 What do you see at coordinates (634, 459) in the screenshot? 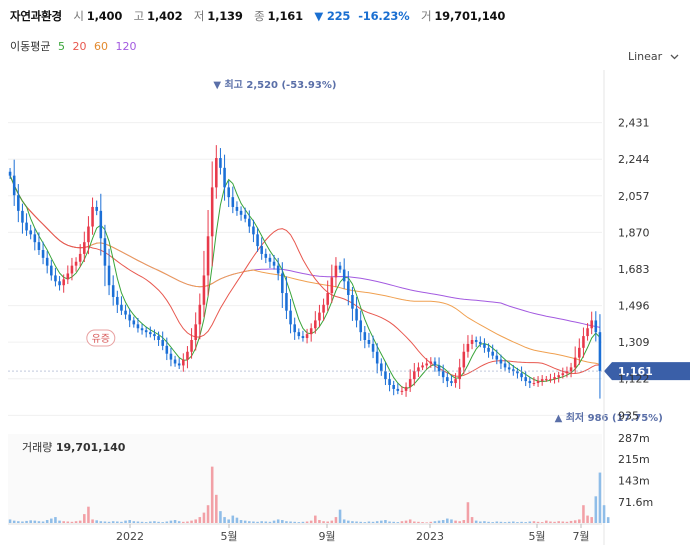
I see `volume-tick-label: 215m` at bounding box center [634, 459].